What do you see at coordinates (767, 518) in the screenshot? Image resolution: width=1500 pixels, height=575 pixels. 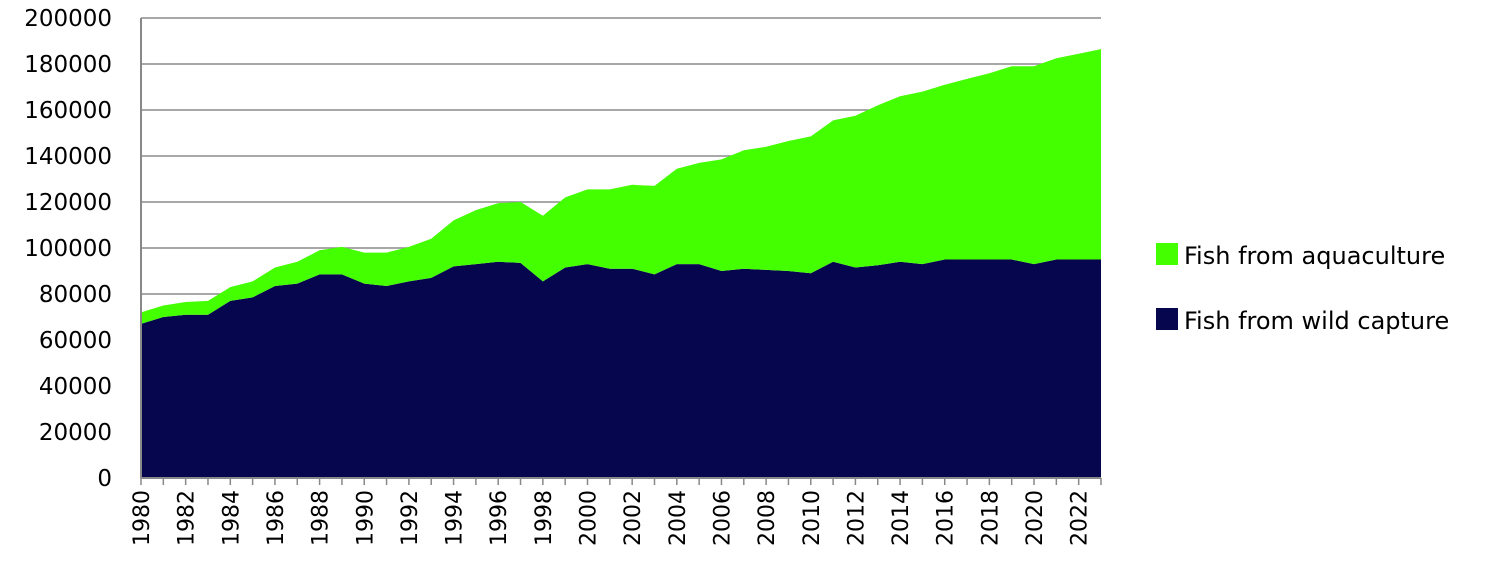 I see `x-tick-label: 2008` at bounding box center [767, 518].